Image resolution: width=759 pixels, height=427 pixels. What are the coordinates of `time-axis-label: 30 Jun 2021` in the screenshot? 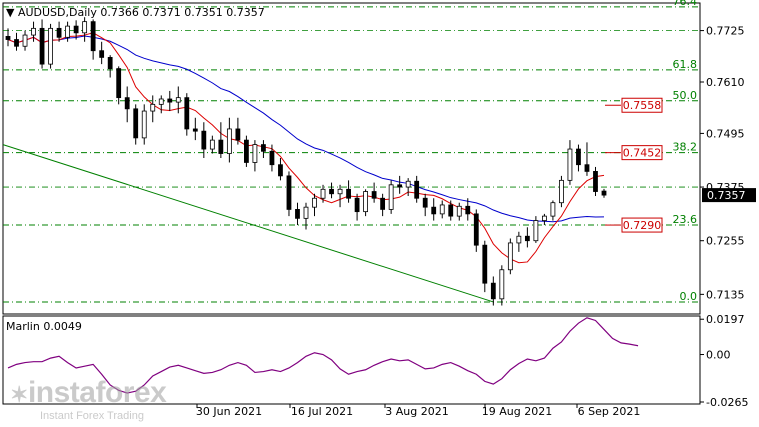 It's located at (229, 411).